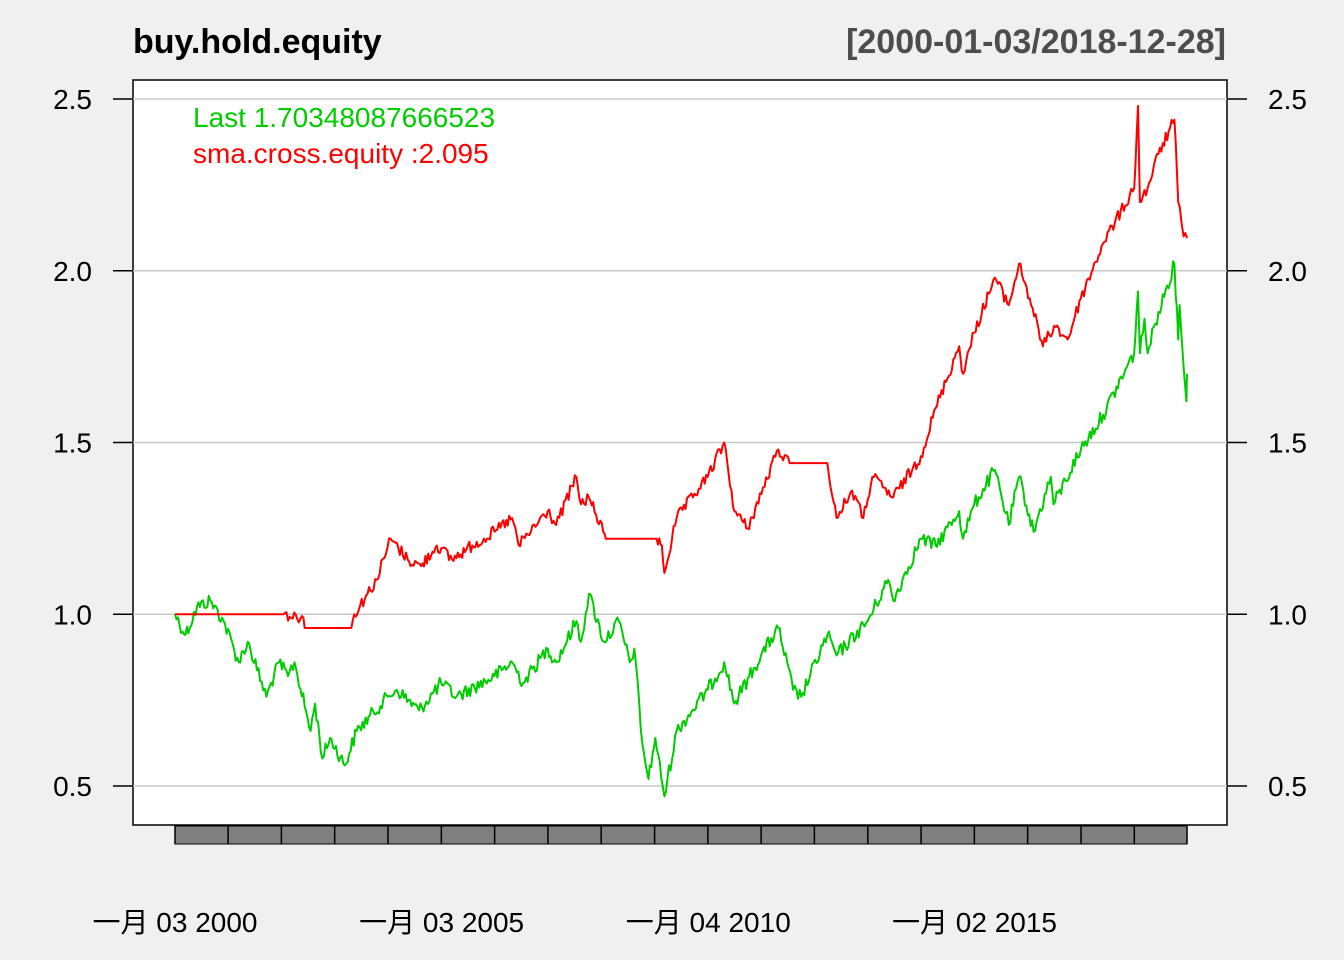 The image size is (1344, 960). Describe the element at coordinates (72, 614) in the screenshot. I see `y-tick-label-left: 1.0` at that location.